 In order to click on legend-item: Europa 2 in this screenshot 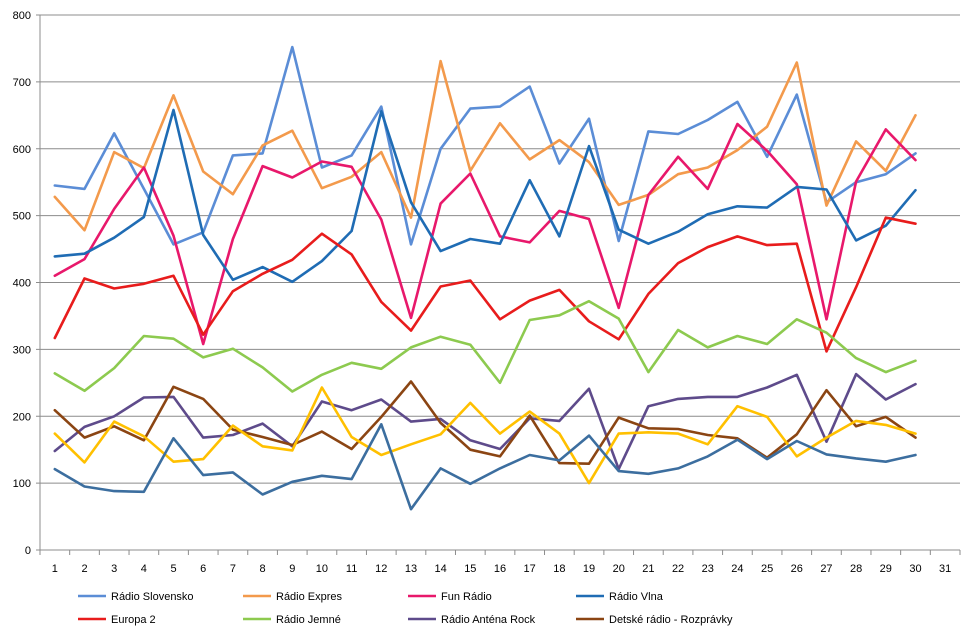, I will do `click(117, 620)`.